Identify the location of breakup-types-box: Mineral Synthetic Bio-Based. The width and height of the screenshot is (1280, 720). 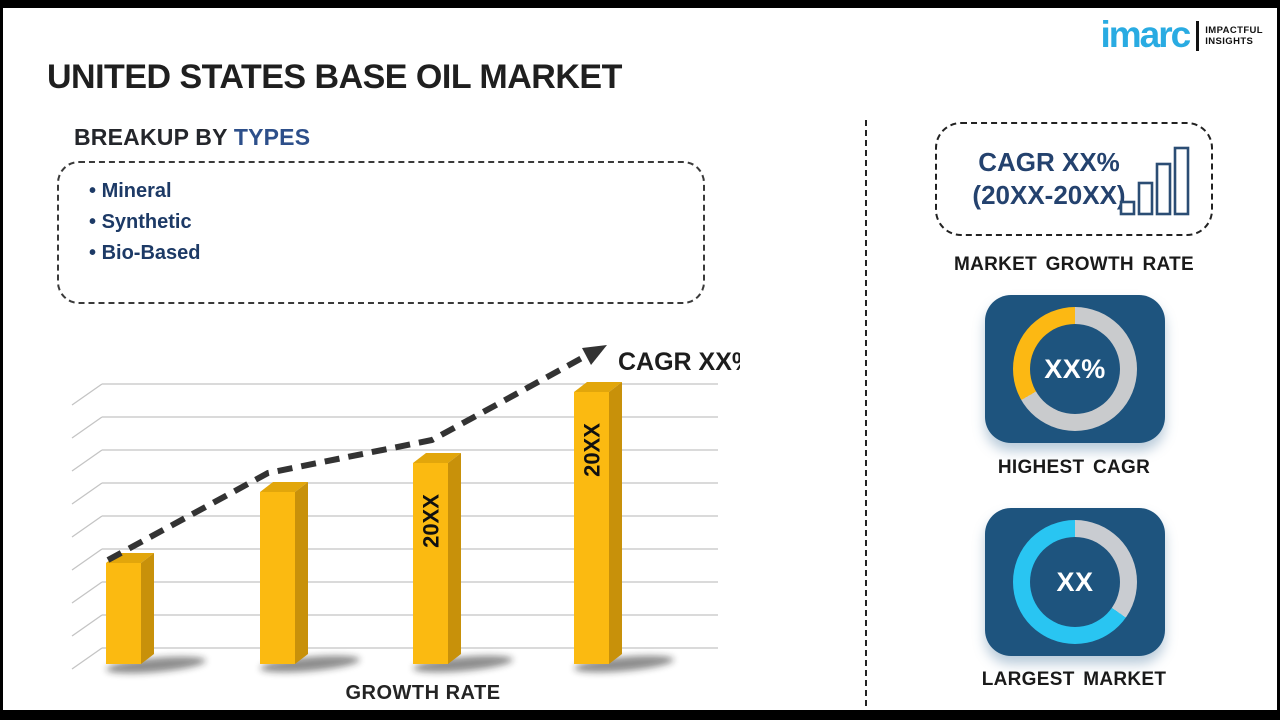
(381, 232).